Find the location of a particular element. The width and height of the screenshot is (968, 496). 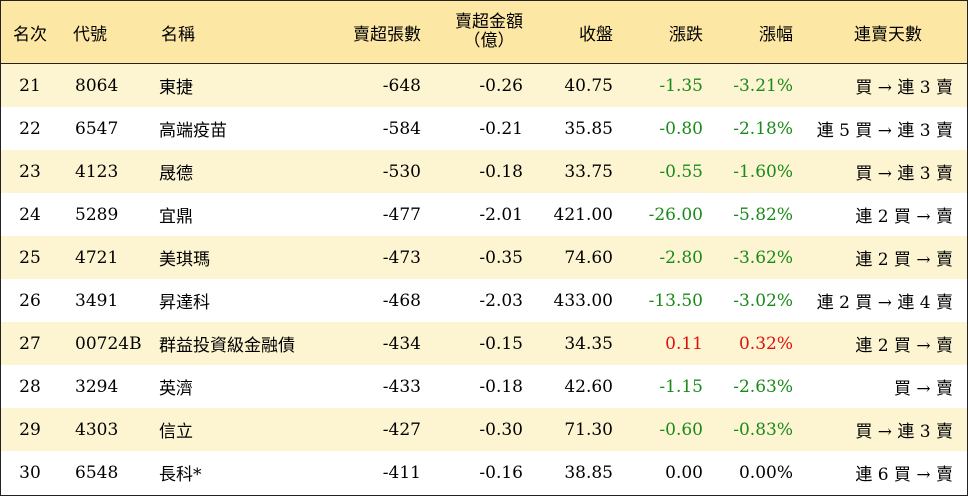

header-name: 名稱 is located at coordinates (178, 34).